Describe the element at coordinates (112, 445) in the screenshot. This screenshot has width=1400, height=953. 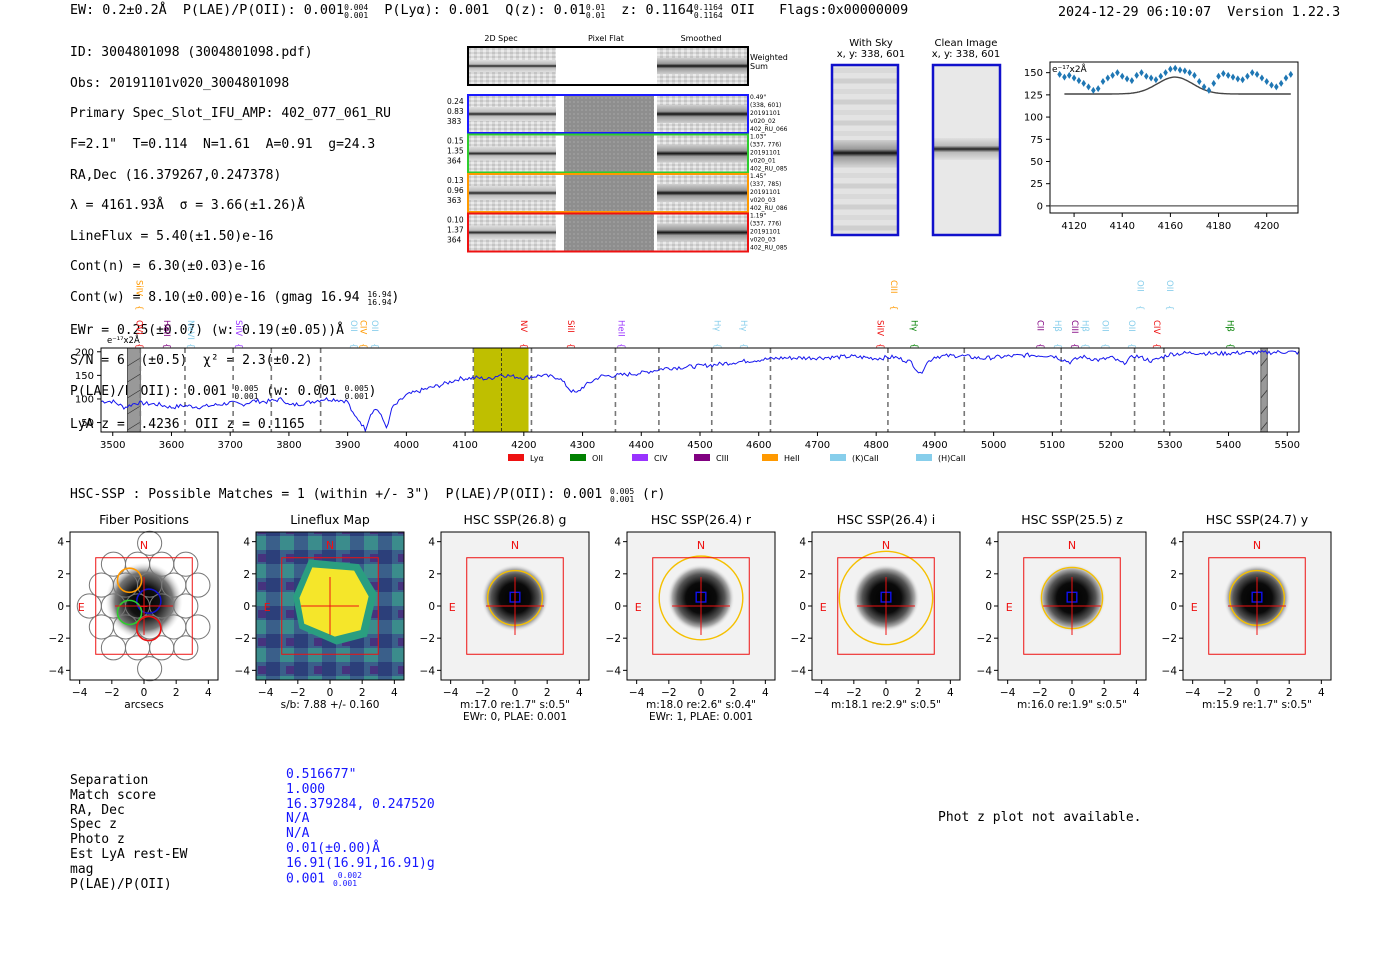
I see `spectrum-xtick-label: 3500` at that location.